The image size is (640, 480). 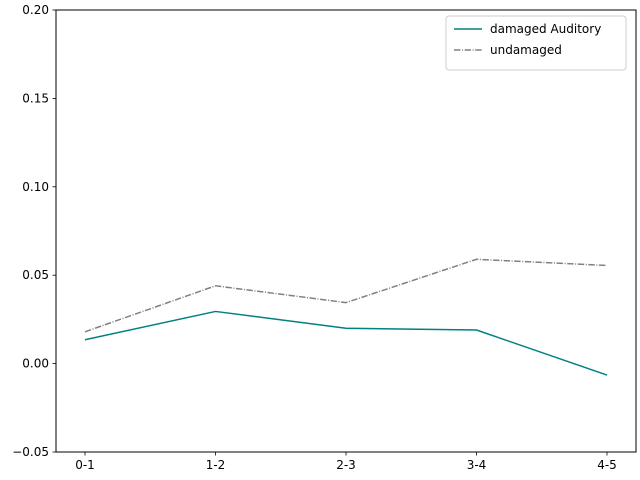 I want to click on y-tick-label: 0.05, so click(x=35, y=275).